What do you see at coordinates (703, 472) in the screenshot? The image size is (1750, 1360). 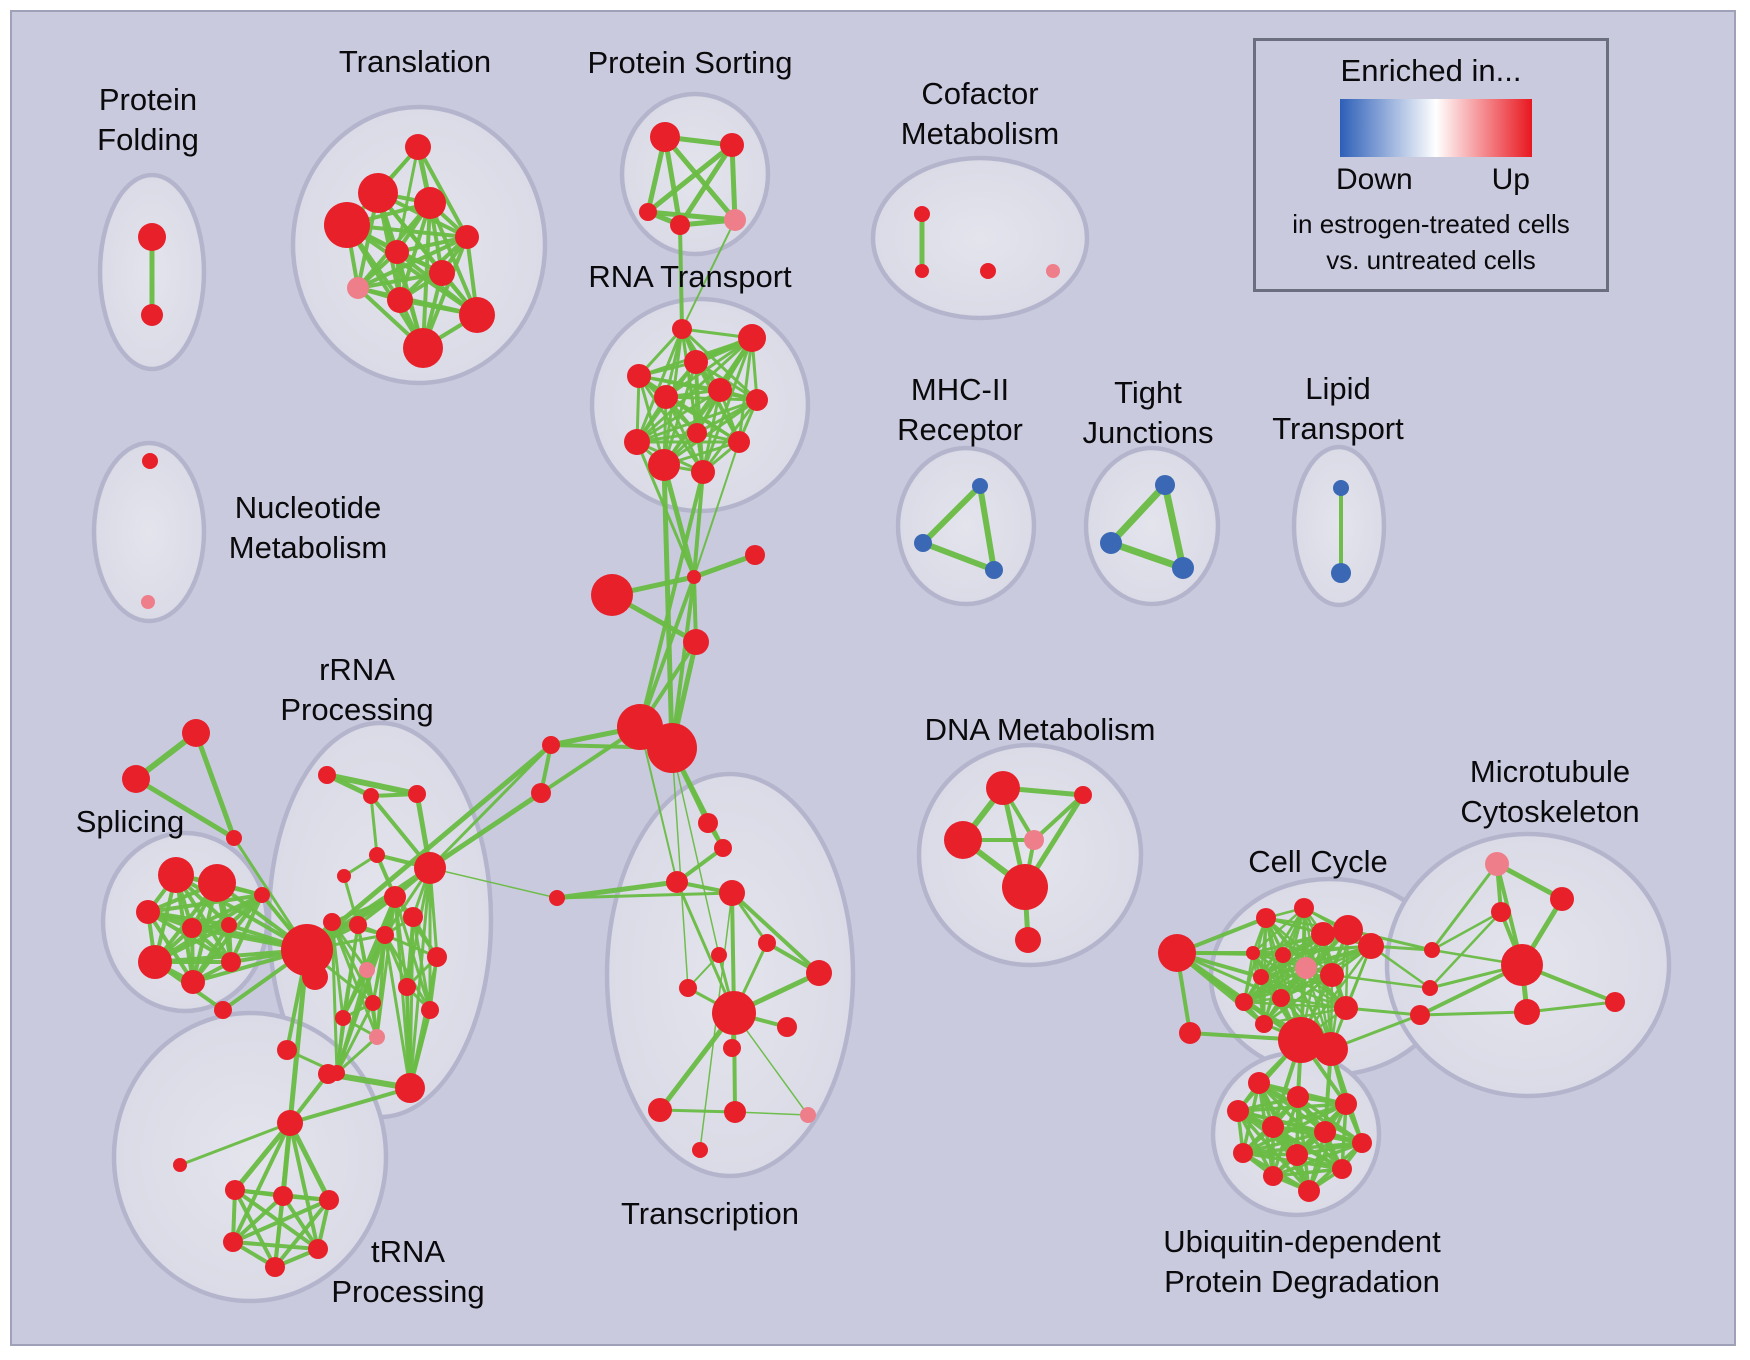 I see `node-rt12` at bounding box center [703, 472].